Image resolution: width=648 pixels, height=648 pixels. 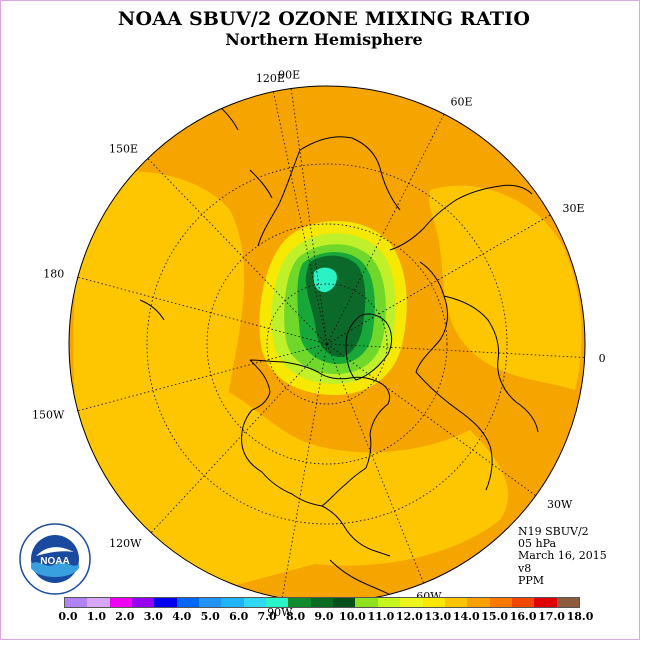 I want to click on pressure-level-label: 05 hPa, so click(x=537, y=544).